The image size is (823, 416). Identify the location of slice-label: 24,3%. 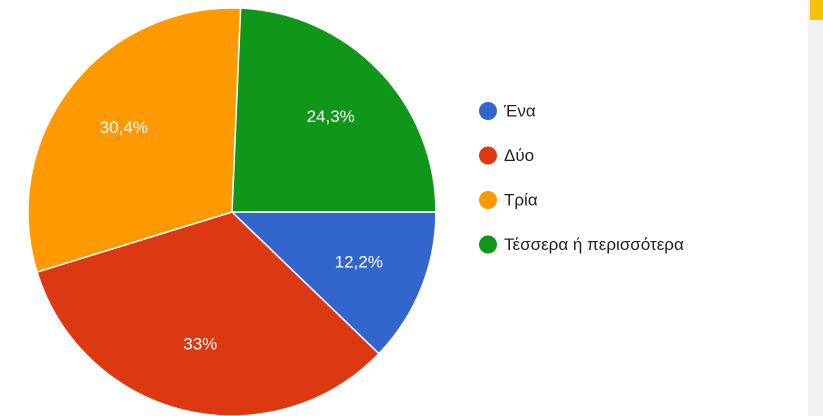
(331, 116).